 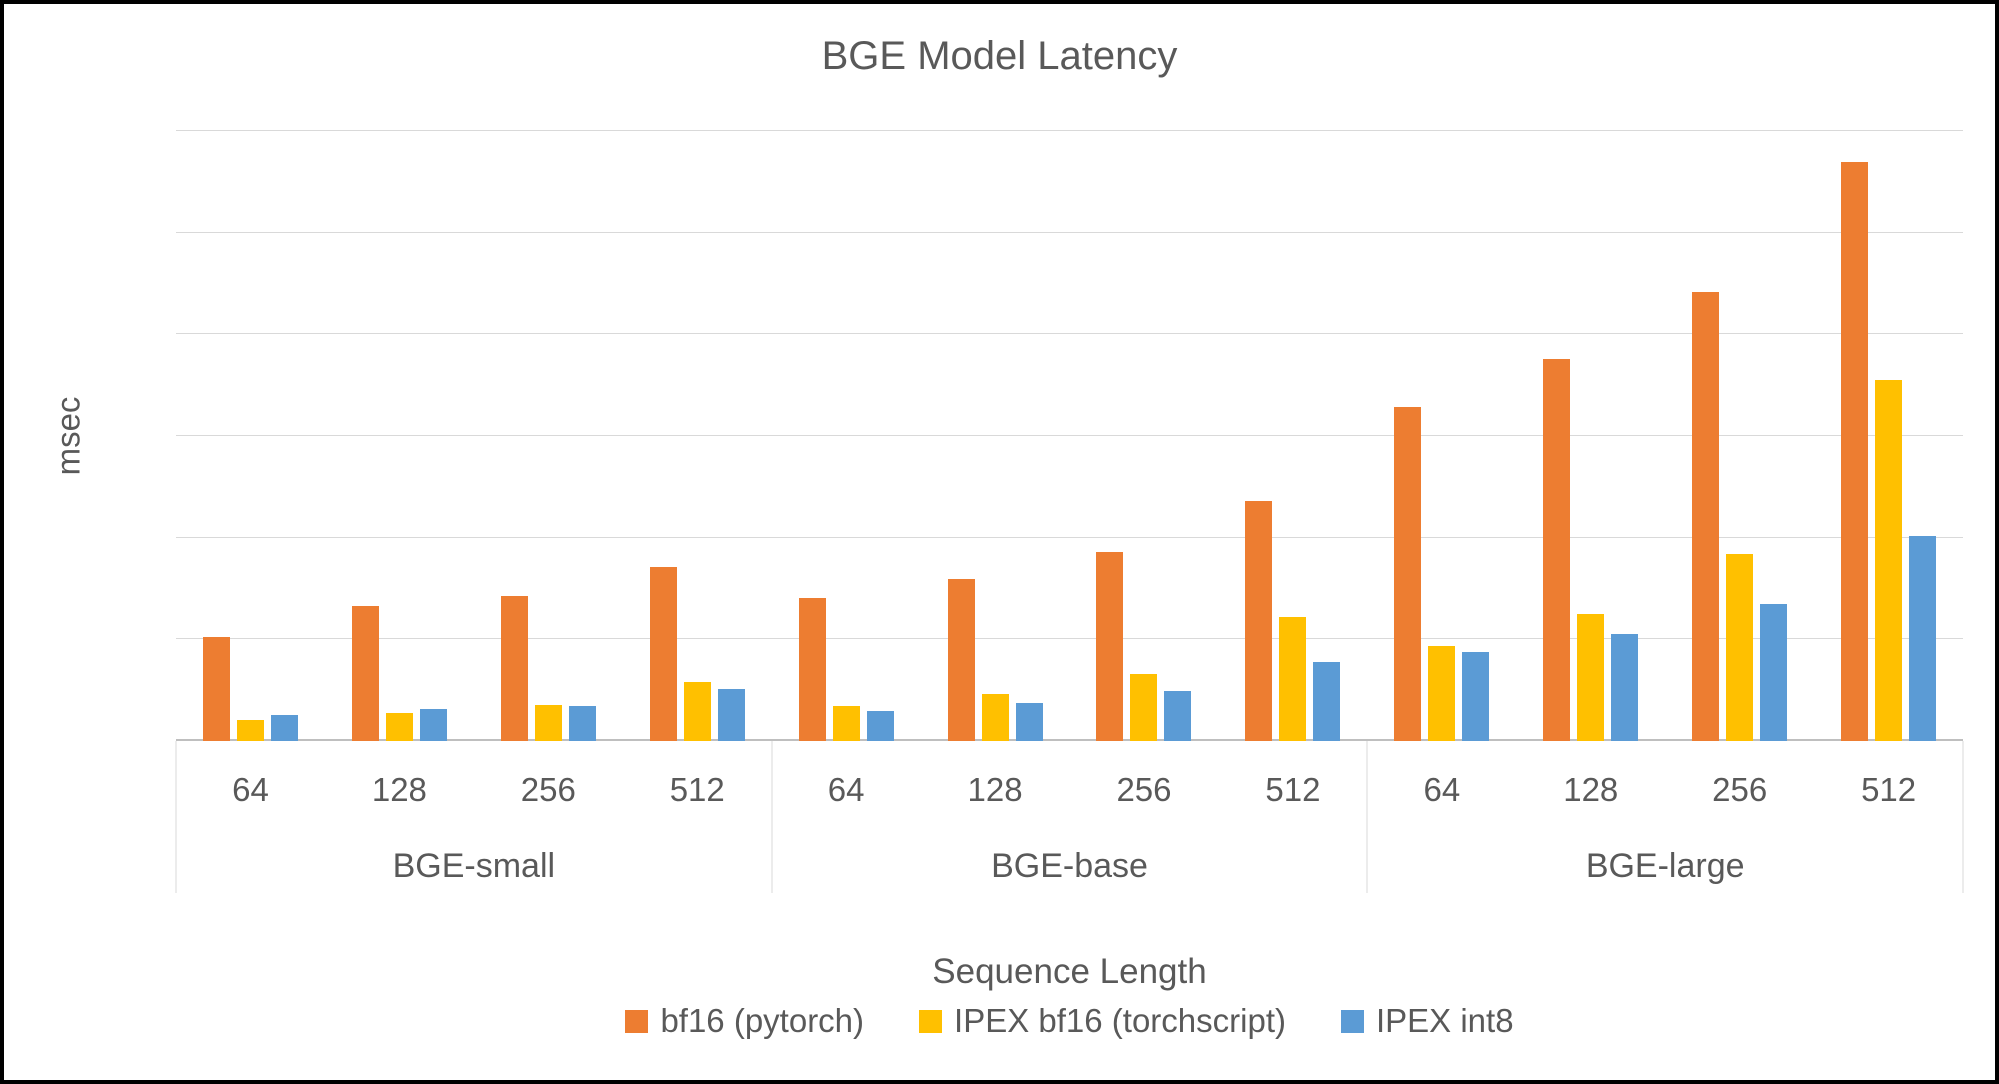 What do you see at coordinates (1557, 549) in the screenshot?
I see `bar-bf16 (pytorch)-BGE-large-128` at bounding box center [1557, 549].